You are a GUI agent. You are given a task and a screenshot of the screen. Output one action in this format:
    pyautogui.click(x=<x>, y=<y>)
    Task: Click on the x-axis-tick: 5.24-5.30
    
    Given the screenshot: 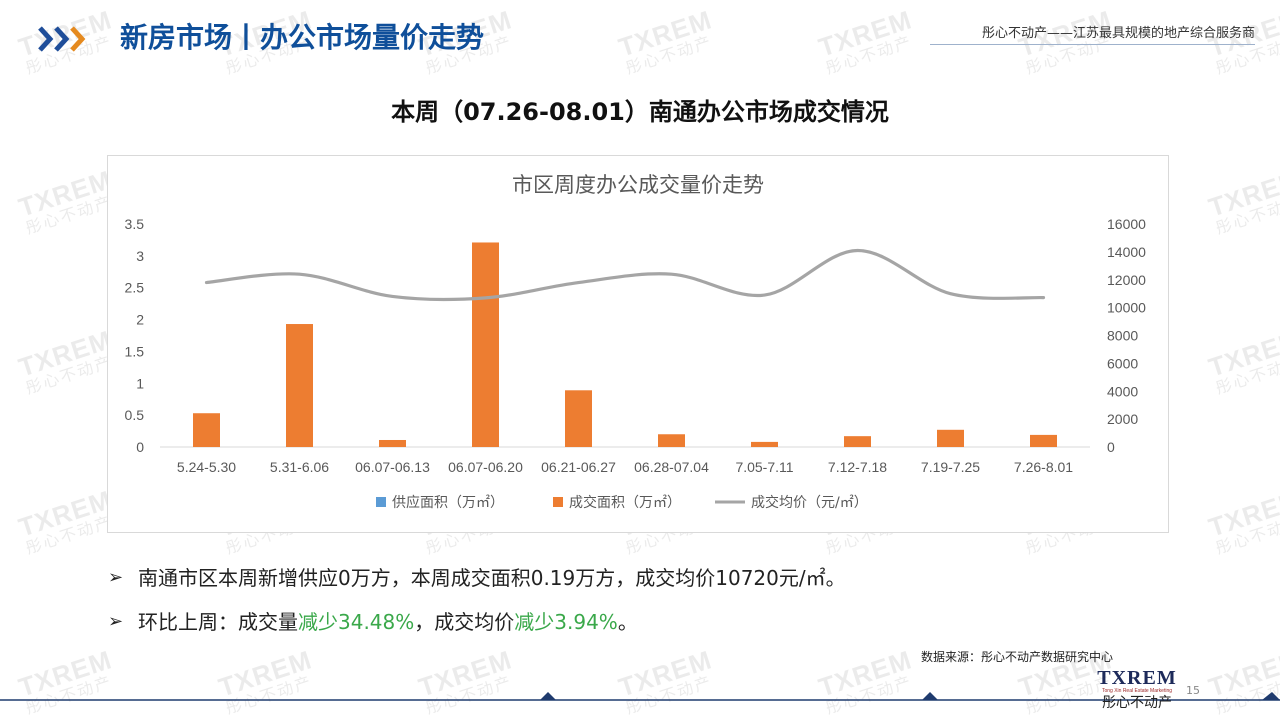 What is the action you would take?
    pyautogui.click(x=206, y=467)
    